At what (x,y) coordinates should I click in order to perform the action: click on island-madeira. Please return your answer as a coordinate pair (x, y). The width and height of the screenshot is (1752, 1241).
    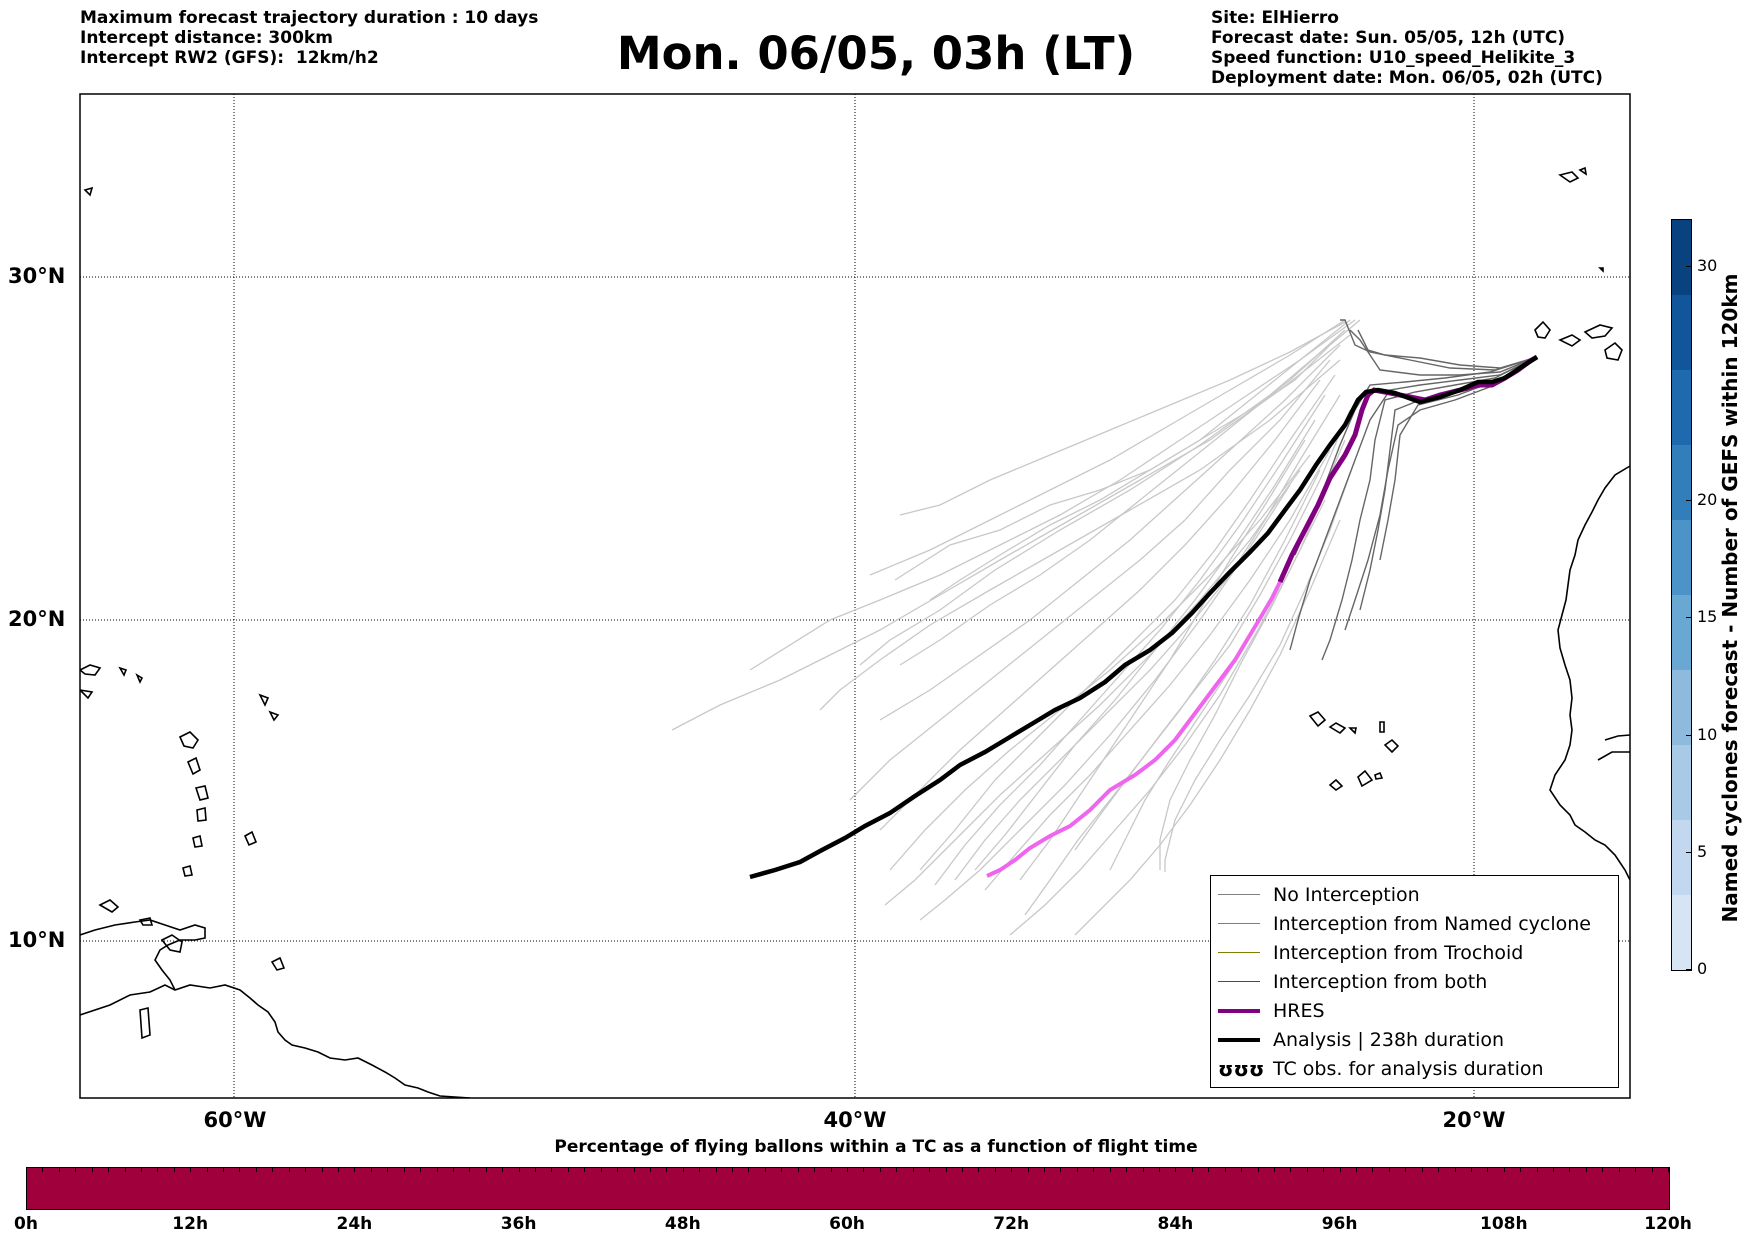
    Looking at the image, I should click on (1569, 177).